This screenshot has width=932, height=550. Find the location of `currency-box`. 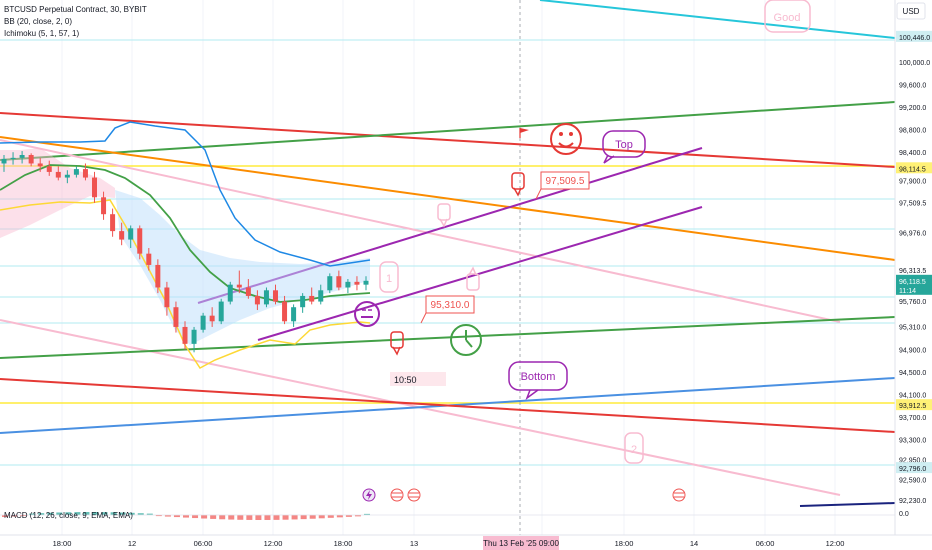

currency-box is located at coordinates (911, 11).